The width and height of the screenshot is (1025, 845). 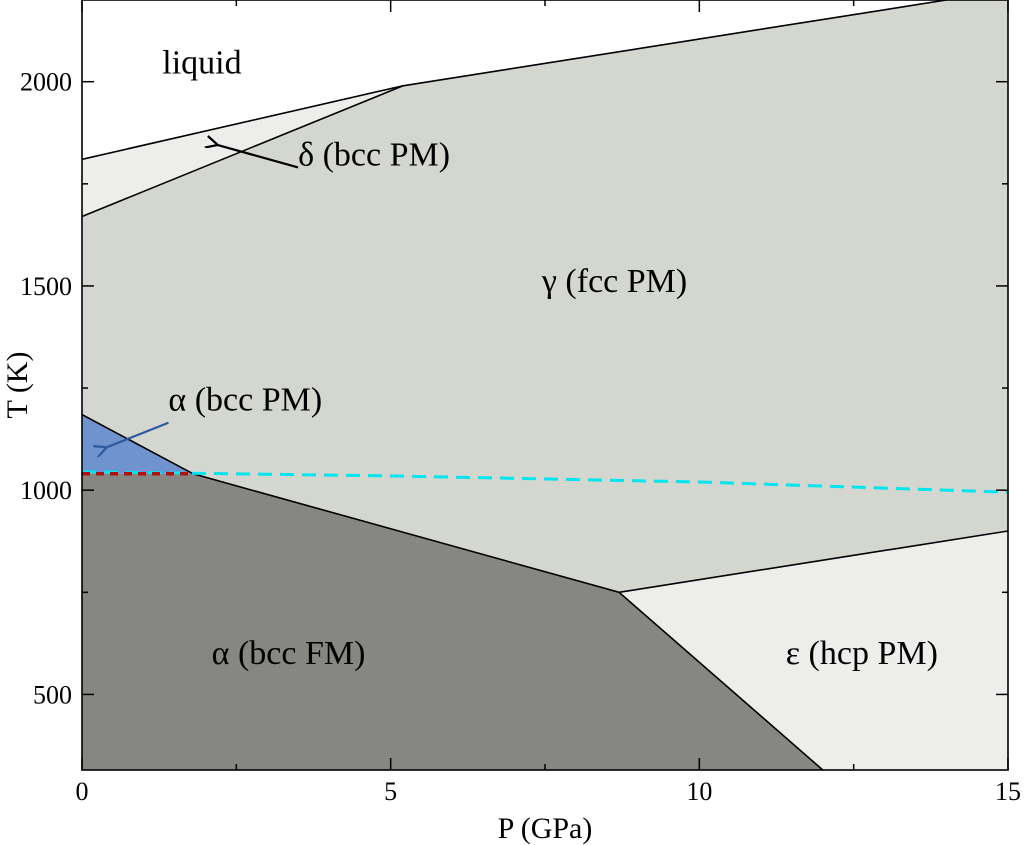 I want to click on x-tick-label: 10, so click(x=699, y=791).